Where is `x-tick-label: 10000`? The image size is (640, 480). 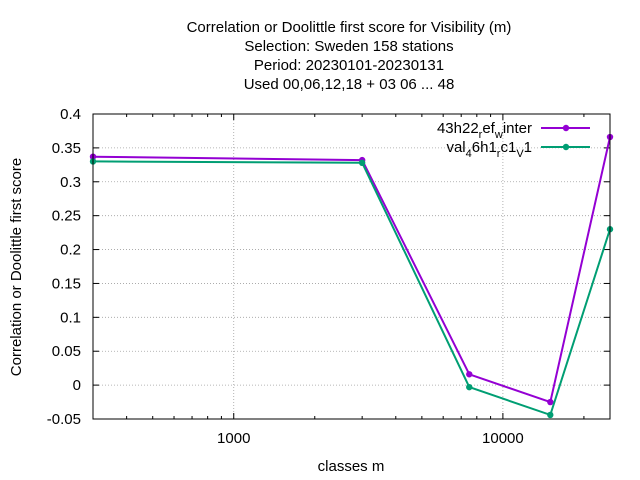 x-tick-label: 10000 is located at coordinates (503, 438).